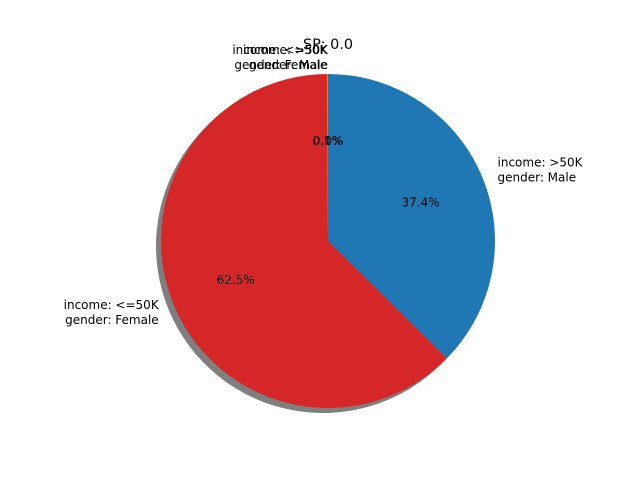 The image size is (640, 480). I want to click on chart-title: SP: 0.0, so click(328, 45).